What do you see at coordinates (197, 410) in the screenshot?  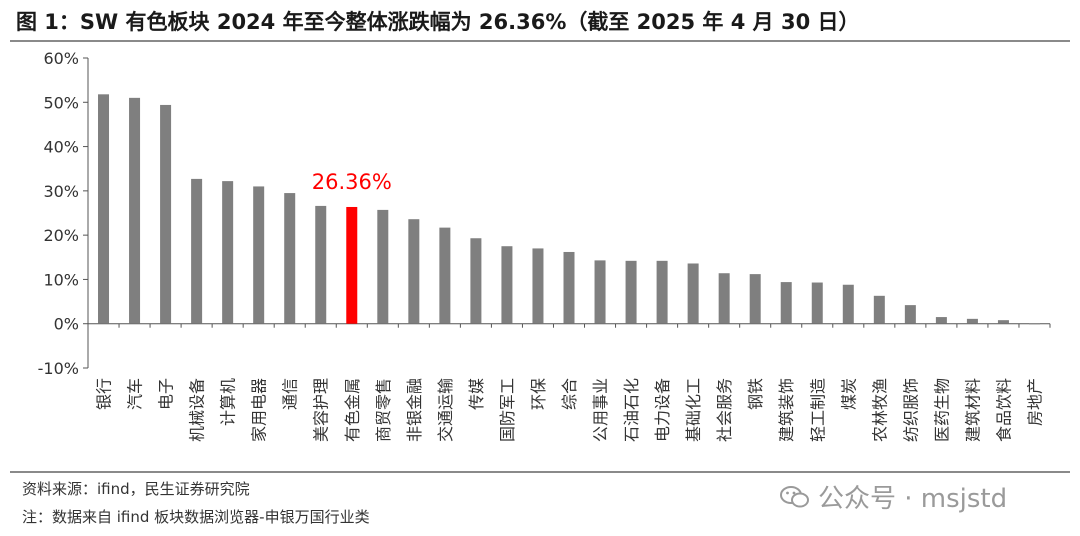 I see `x-category-label: 机械设备` at bounding box center [197, 410].